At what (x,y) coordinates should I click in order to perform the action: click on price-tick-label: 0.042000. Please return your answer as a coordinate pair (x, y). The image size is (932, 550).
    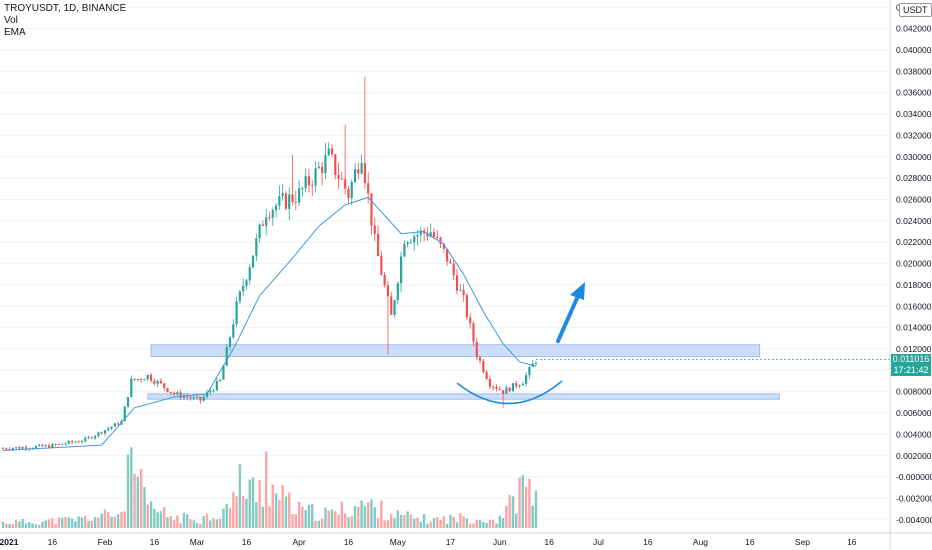
    Looking at the image, I should click on (914, 29).